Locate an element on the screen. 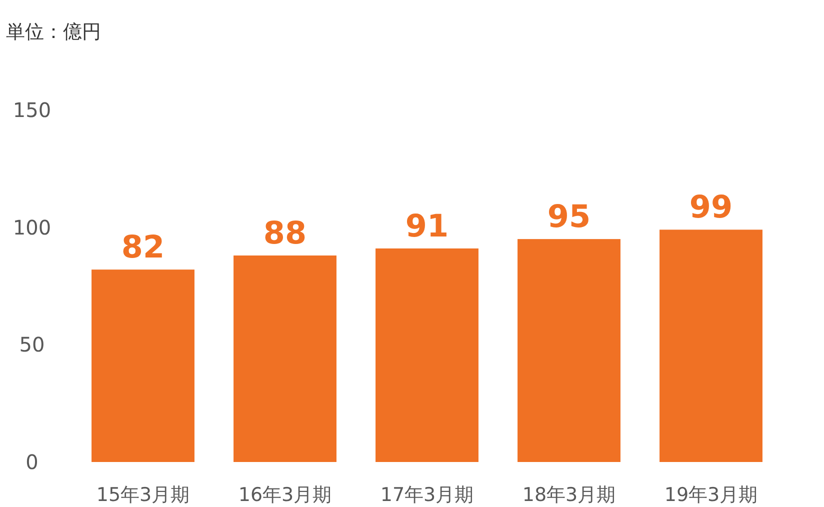 The width and height of the screenshot is (824, 507). x-tick-label: 18年3月期 is located at coordinates (569, 495).